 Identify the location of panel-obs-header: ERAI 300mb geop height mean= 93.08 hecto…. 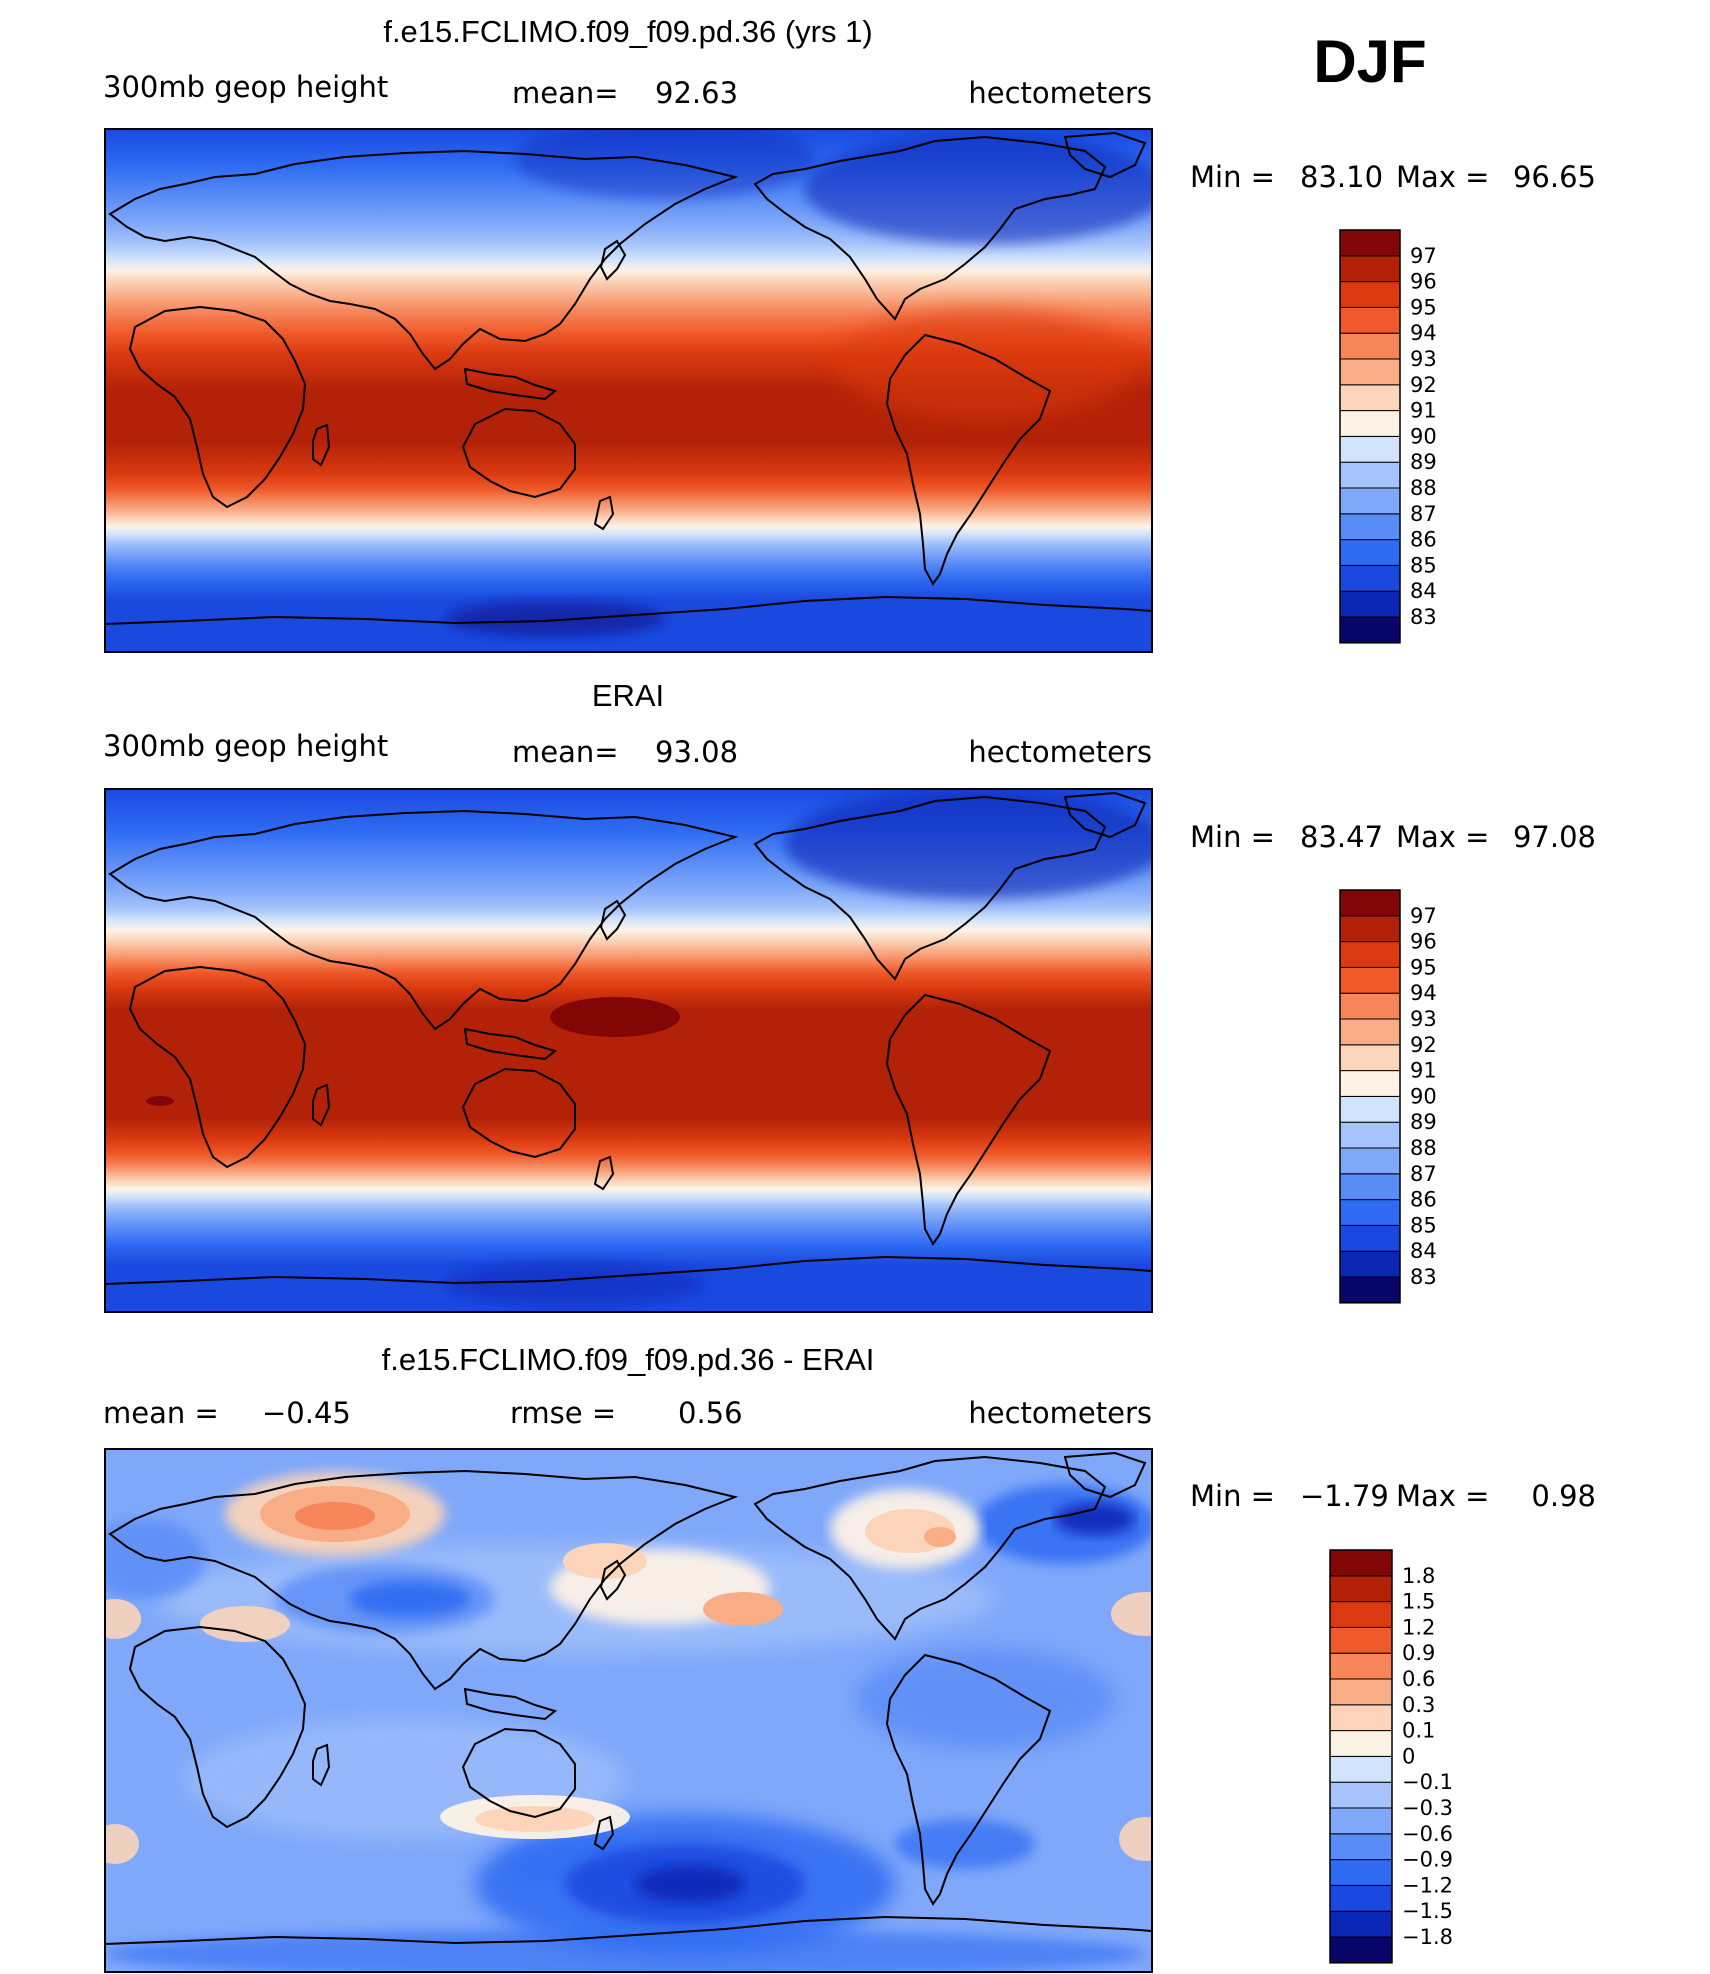
(627, 723).